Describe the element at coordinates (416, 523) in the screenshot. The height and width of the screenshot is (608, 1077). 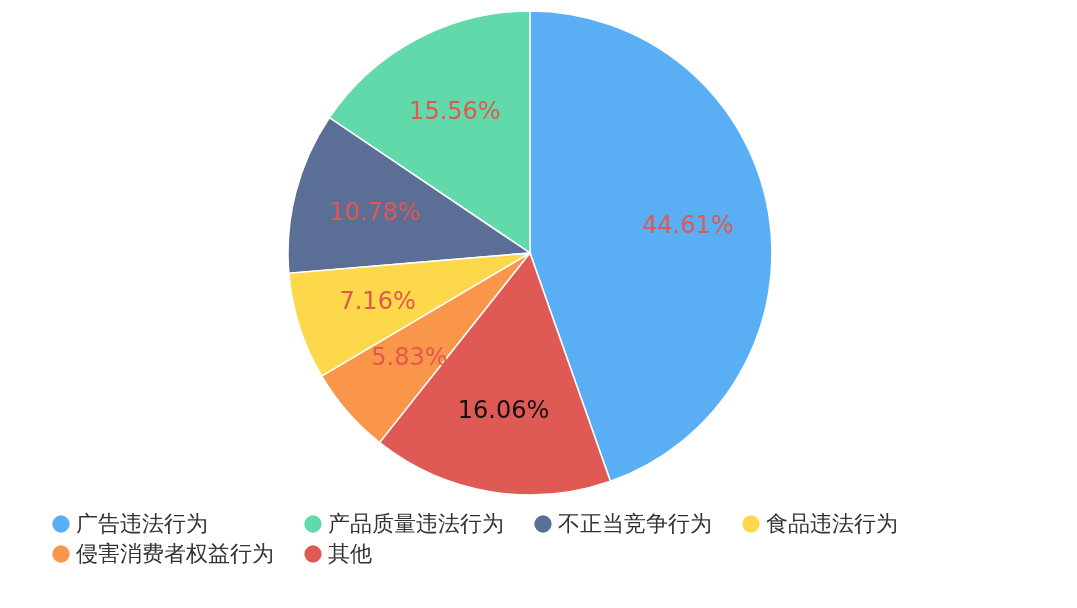
I see `legend-label: 产品质量违法行为` at that location.